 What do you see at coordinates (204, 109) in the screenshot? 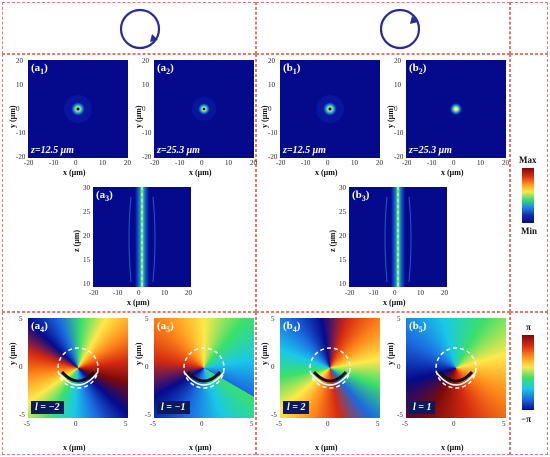
I see `panel-a2: (a2) z=25.3 μm` at bounding box center [204, 109].